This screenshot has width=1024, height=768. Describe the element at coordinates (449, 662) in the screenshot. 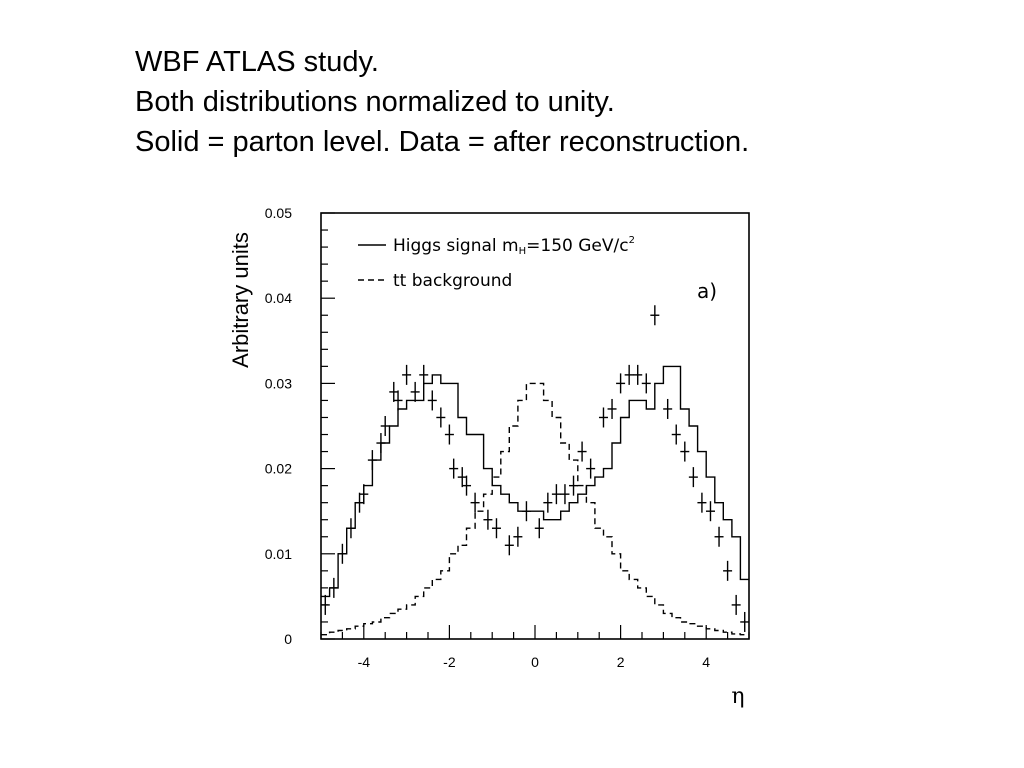

I see `x-tick-label: -2` at that location.